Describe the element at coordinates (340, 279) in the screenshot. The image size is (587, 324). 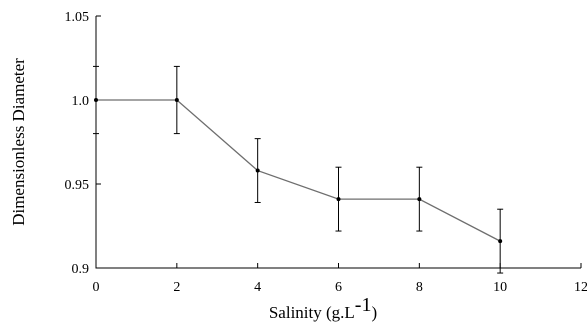
I see `x-ticks: 0 2 4 6 8 10 12` at that location.